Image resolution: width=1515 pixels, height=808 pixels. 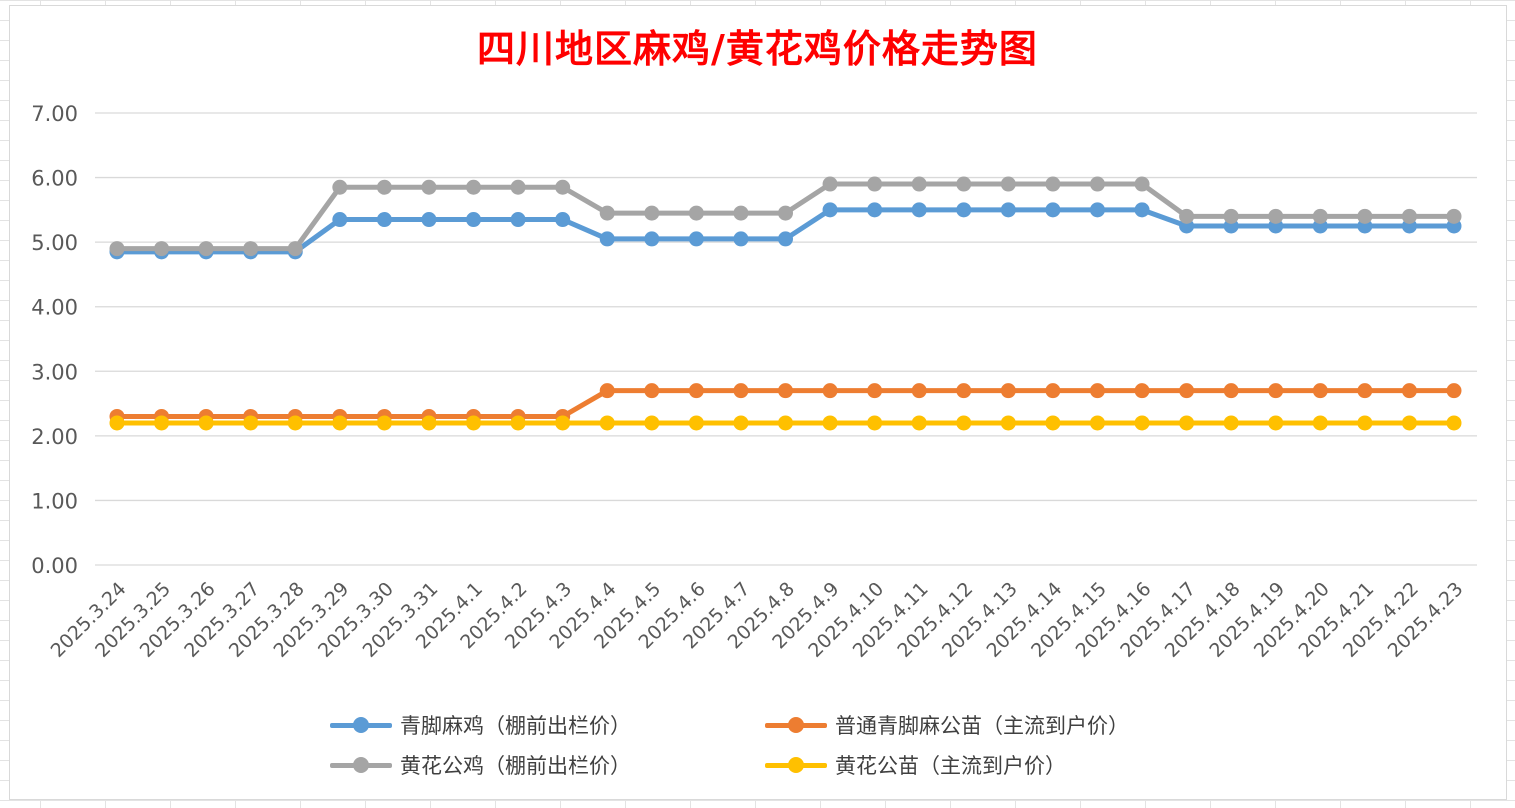 What do you see at coordinates (757, 48) in the screenshot?
I see `chart-title: 四川地区麻鸡/黄花鸡价格走势图` at bounding box center [757, 48].